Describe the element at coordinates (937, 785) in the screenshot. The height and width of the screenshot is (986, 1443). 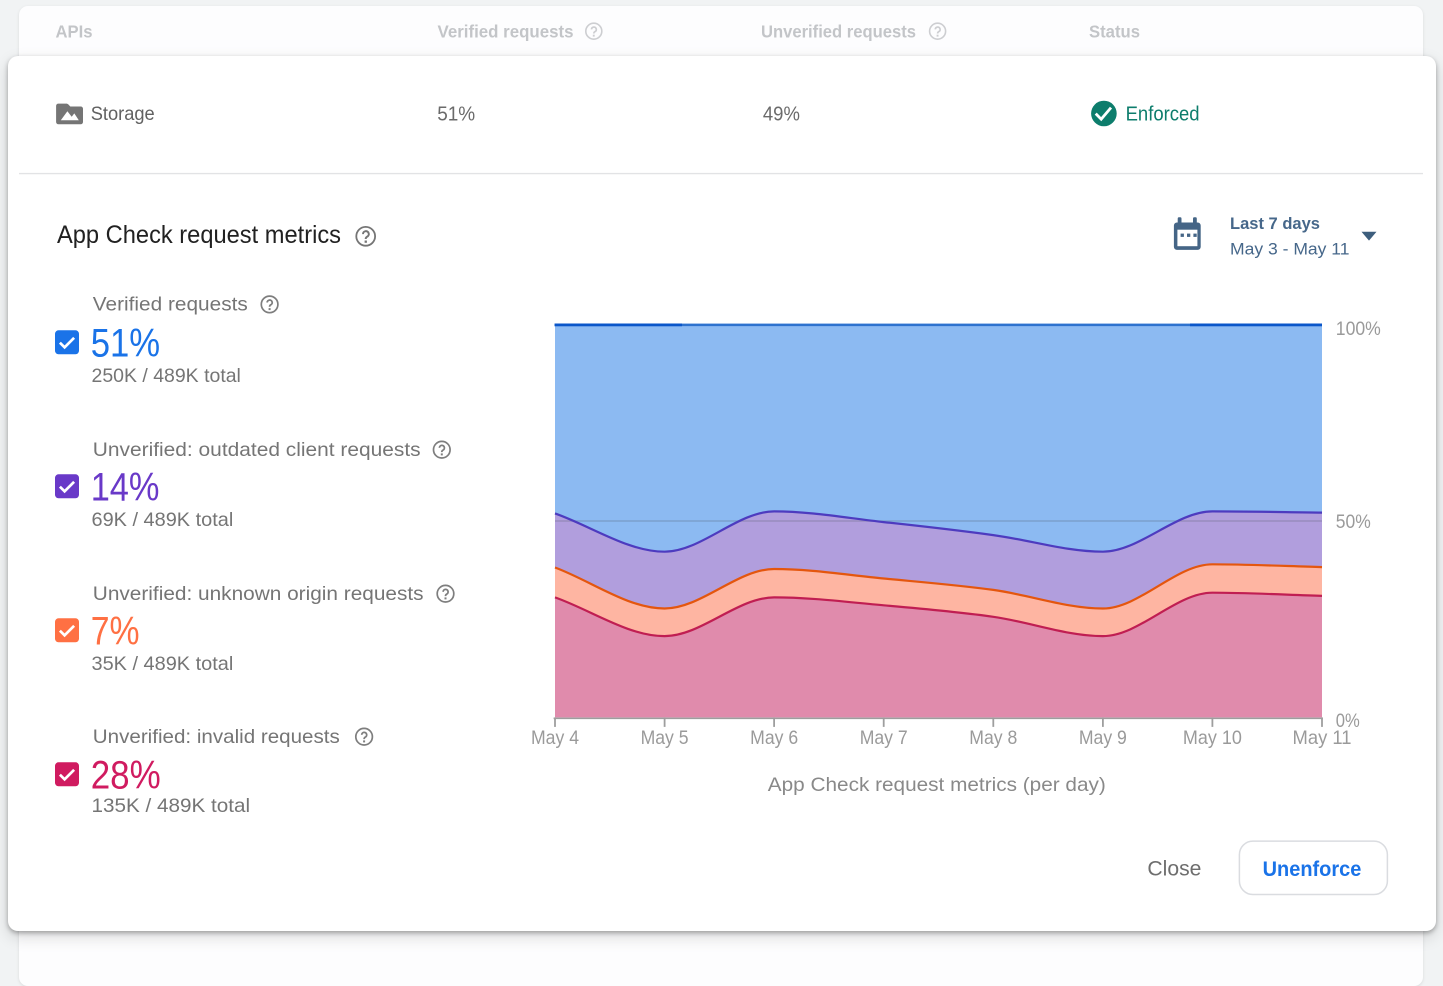
I see `svg-text:App Check request metrics (per: App Check request metrics (per day)` at that location.